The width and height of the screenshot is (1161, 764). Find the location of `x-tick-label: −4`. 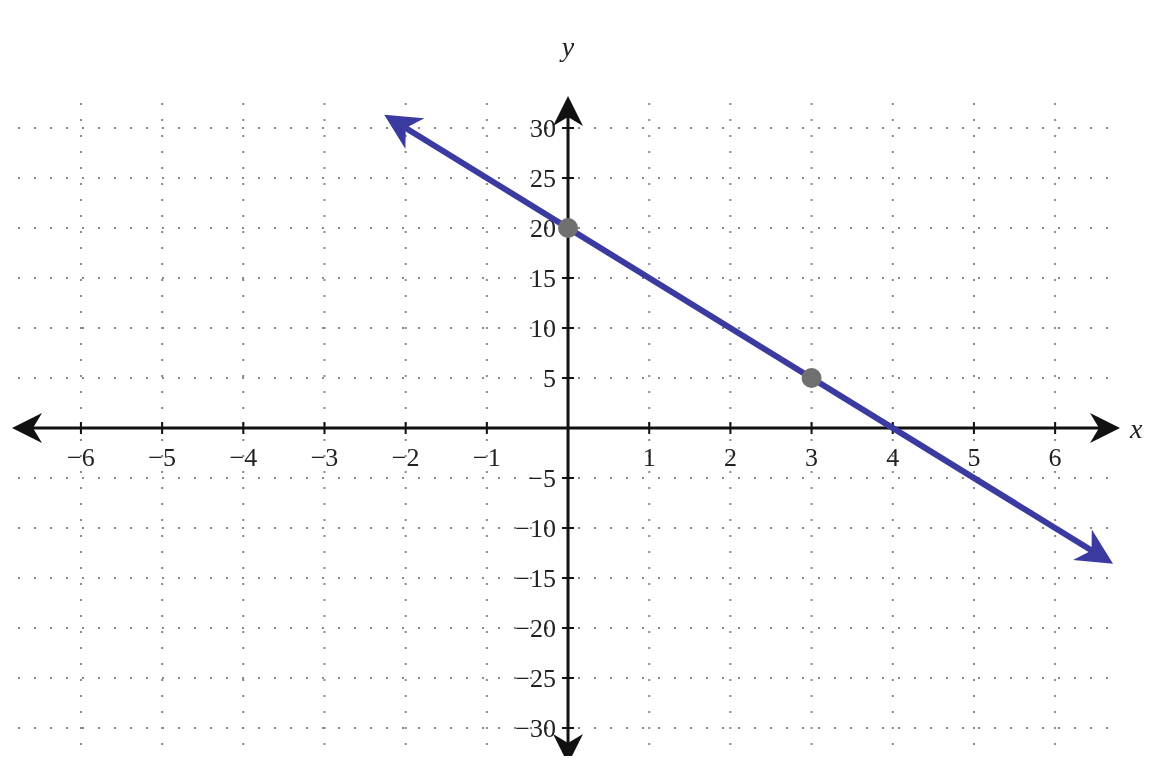

x-tick-label: −4 is located at coordinates (243, 457).